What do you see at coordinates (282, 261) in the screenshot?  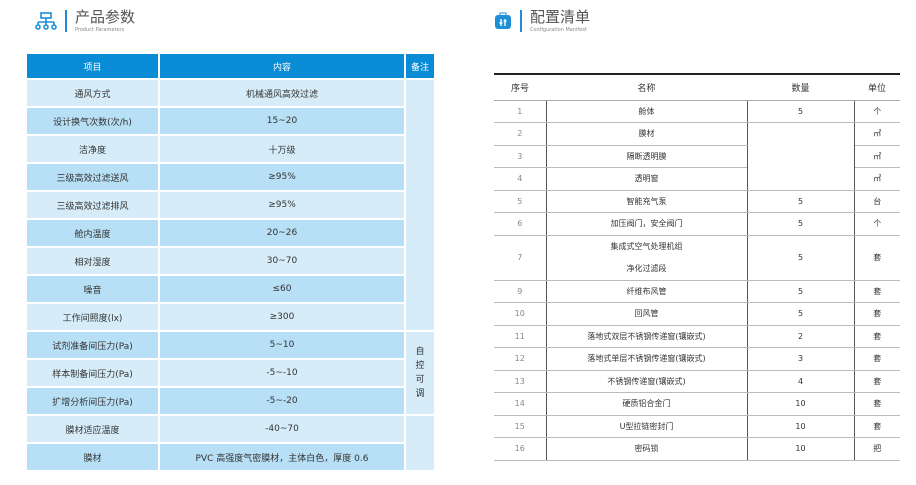 I see `param-value: 30~70` at bounding box center [282, 261].